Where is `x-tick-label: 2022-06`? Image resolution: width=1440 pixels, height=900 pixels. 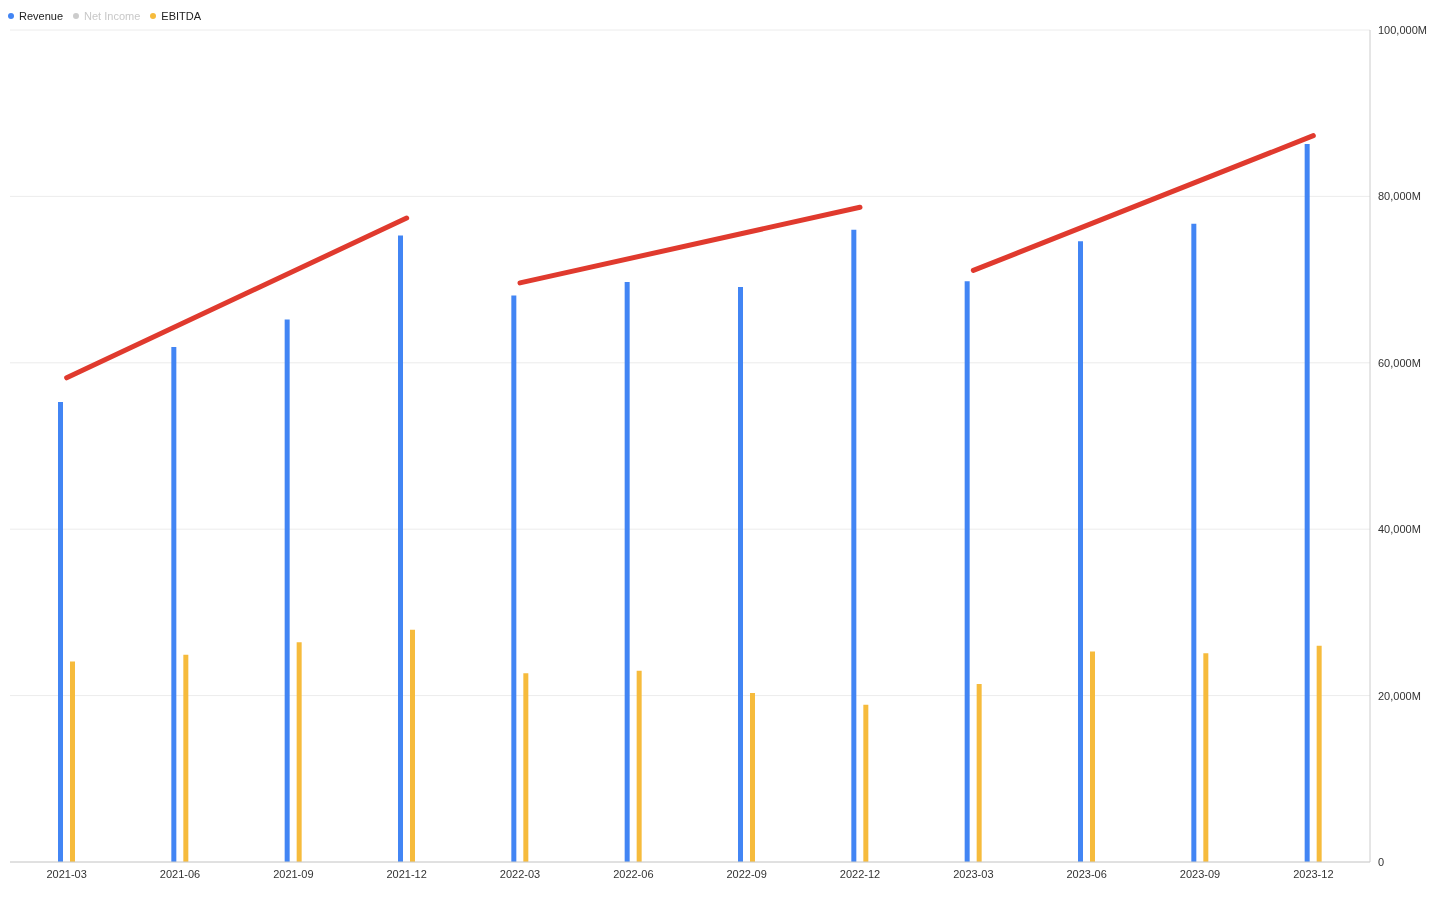
x-tick-label: 2022-06 is located at coordinates (633, 873).